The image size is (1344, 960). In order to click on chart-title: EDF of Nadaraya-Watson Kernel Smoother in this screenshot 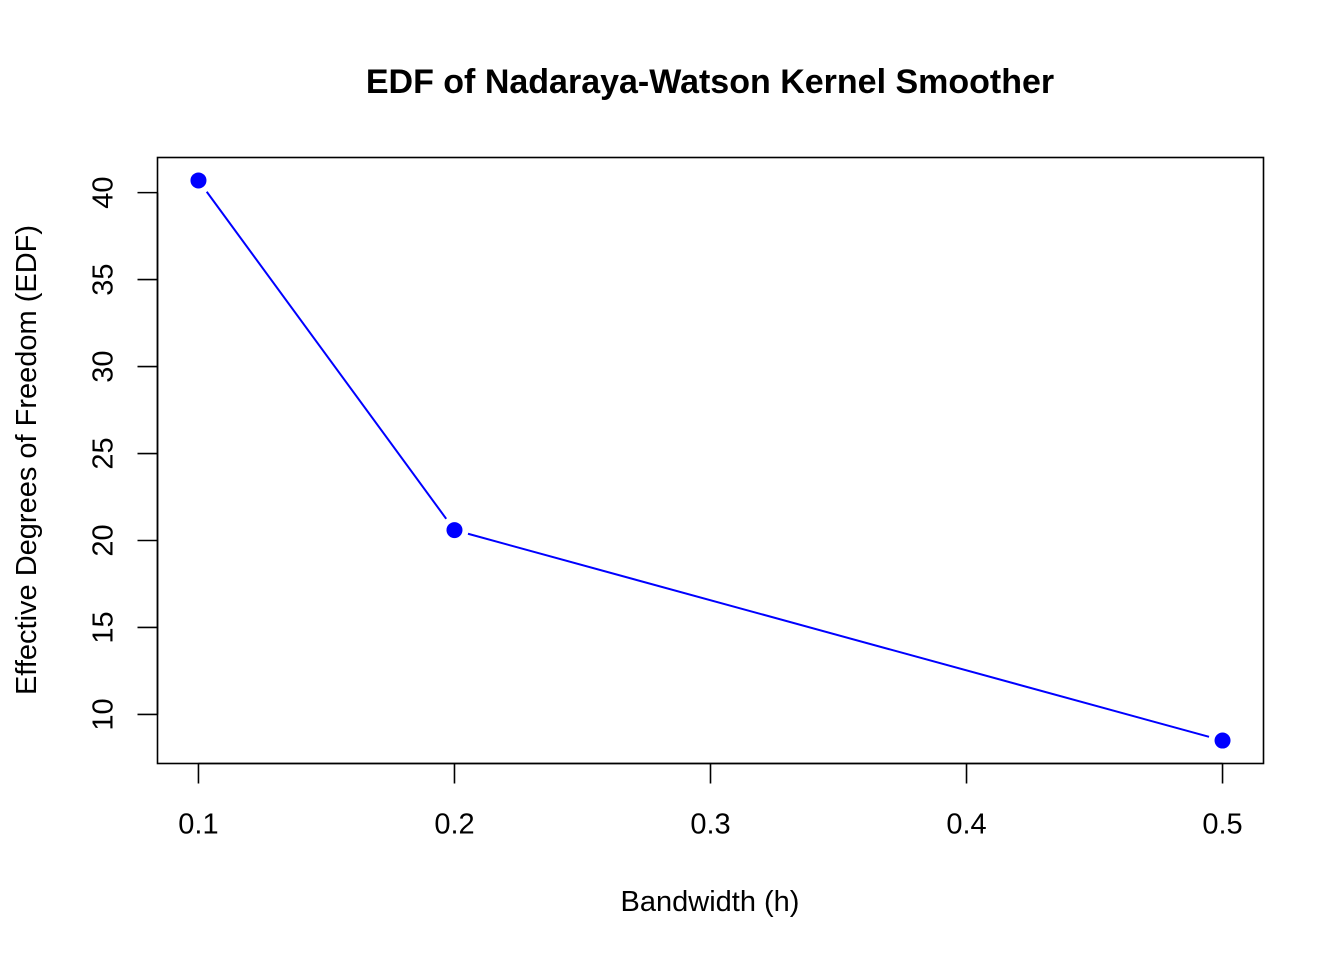, I will do `click(710, 82)`.